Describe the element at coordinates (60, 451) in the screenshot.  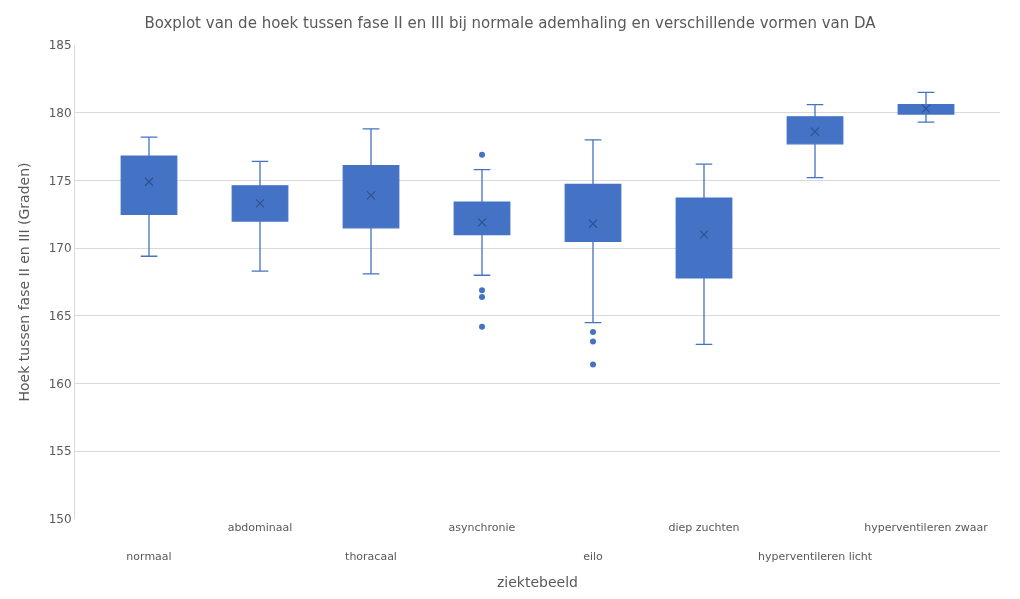
I see `y-tick-label: 155` at that location.